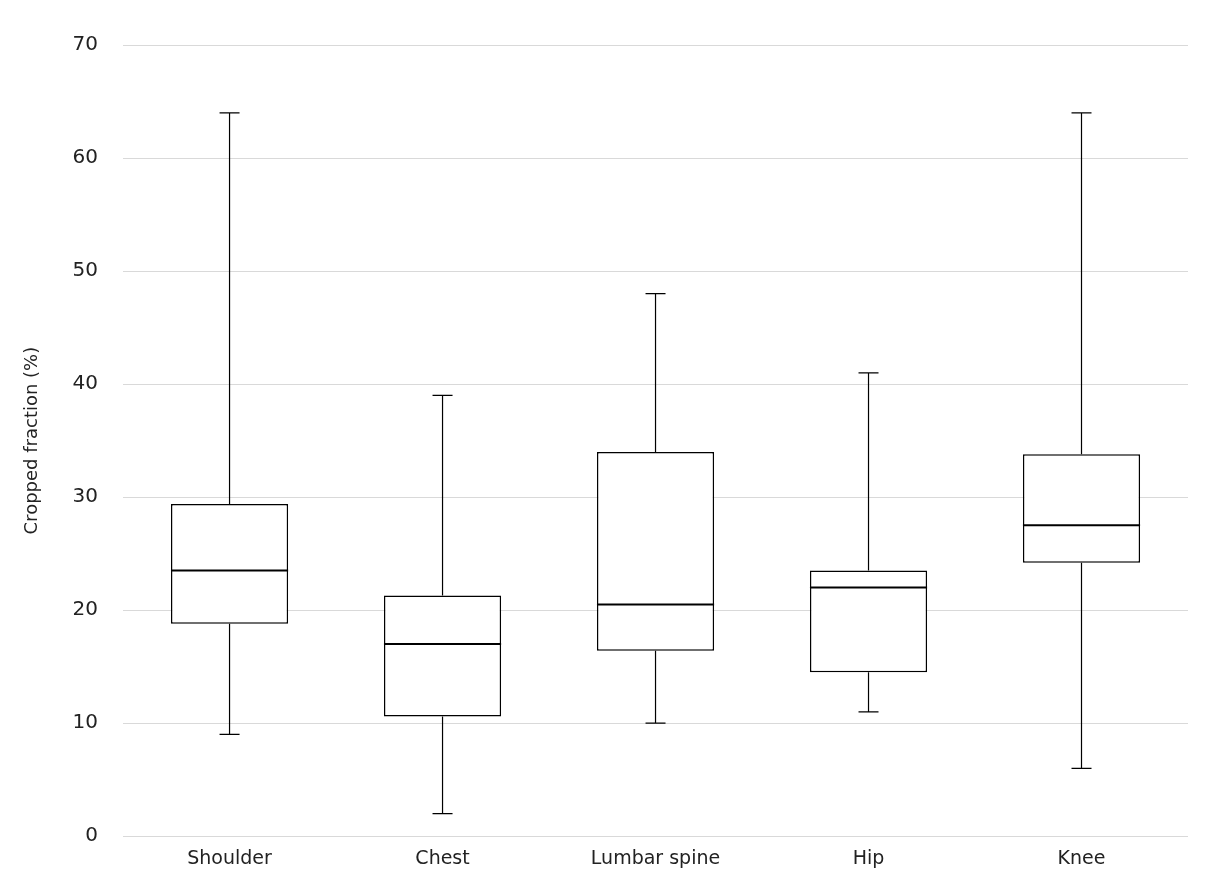  I want to click on x-tick-label: Hip, so click(868, 856).